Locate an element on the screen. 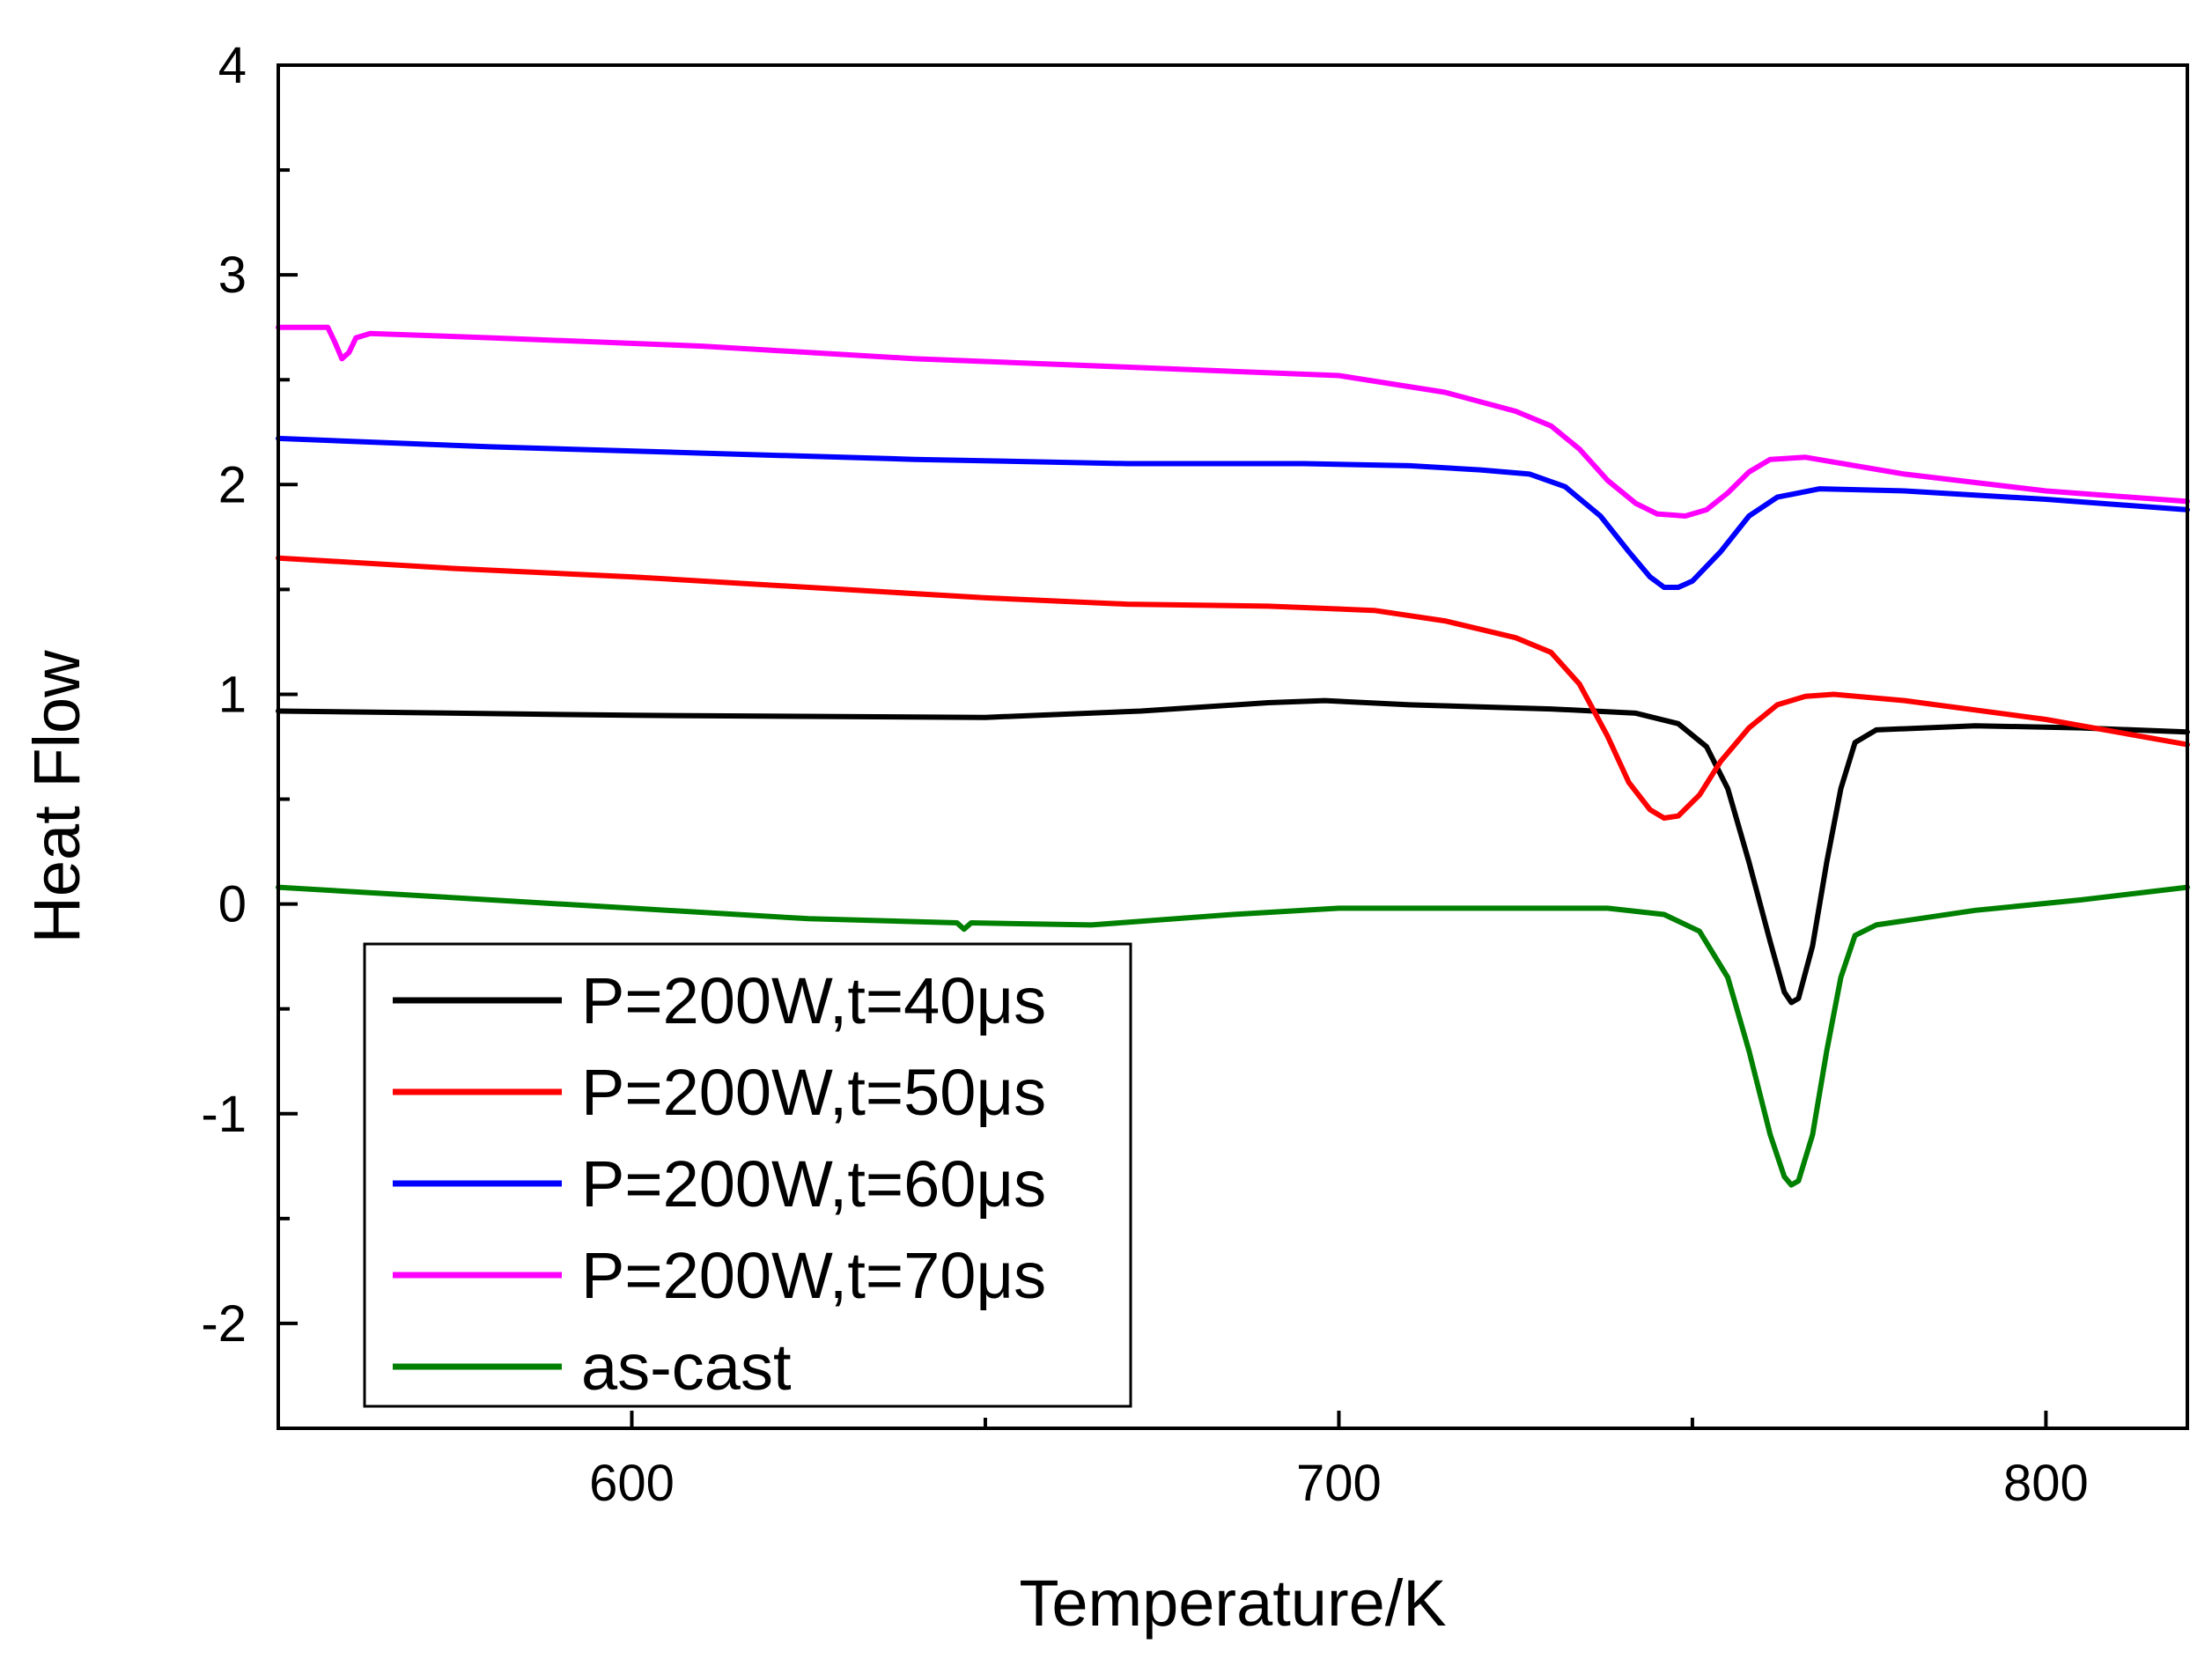 This screenshot has height=1659, width=2212. x-tick-label: 800 is located at coordinates (2046, 1483).